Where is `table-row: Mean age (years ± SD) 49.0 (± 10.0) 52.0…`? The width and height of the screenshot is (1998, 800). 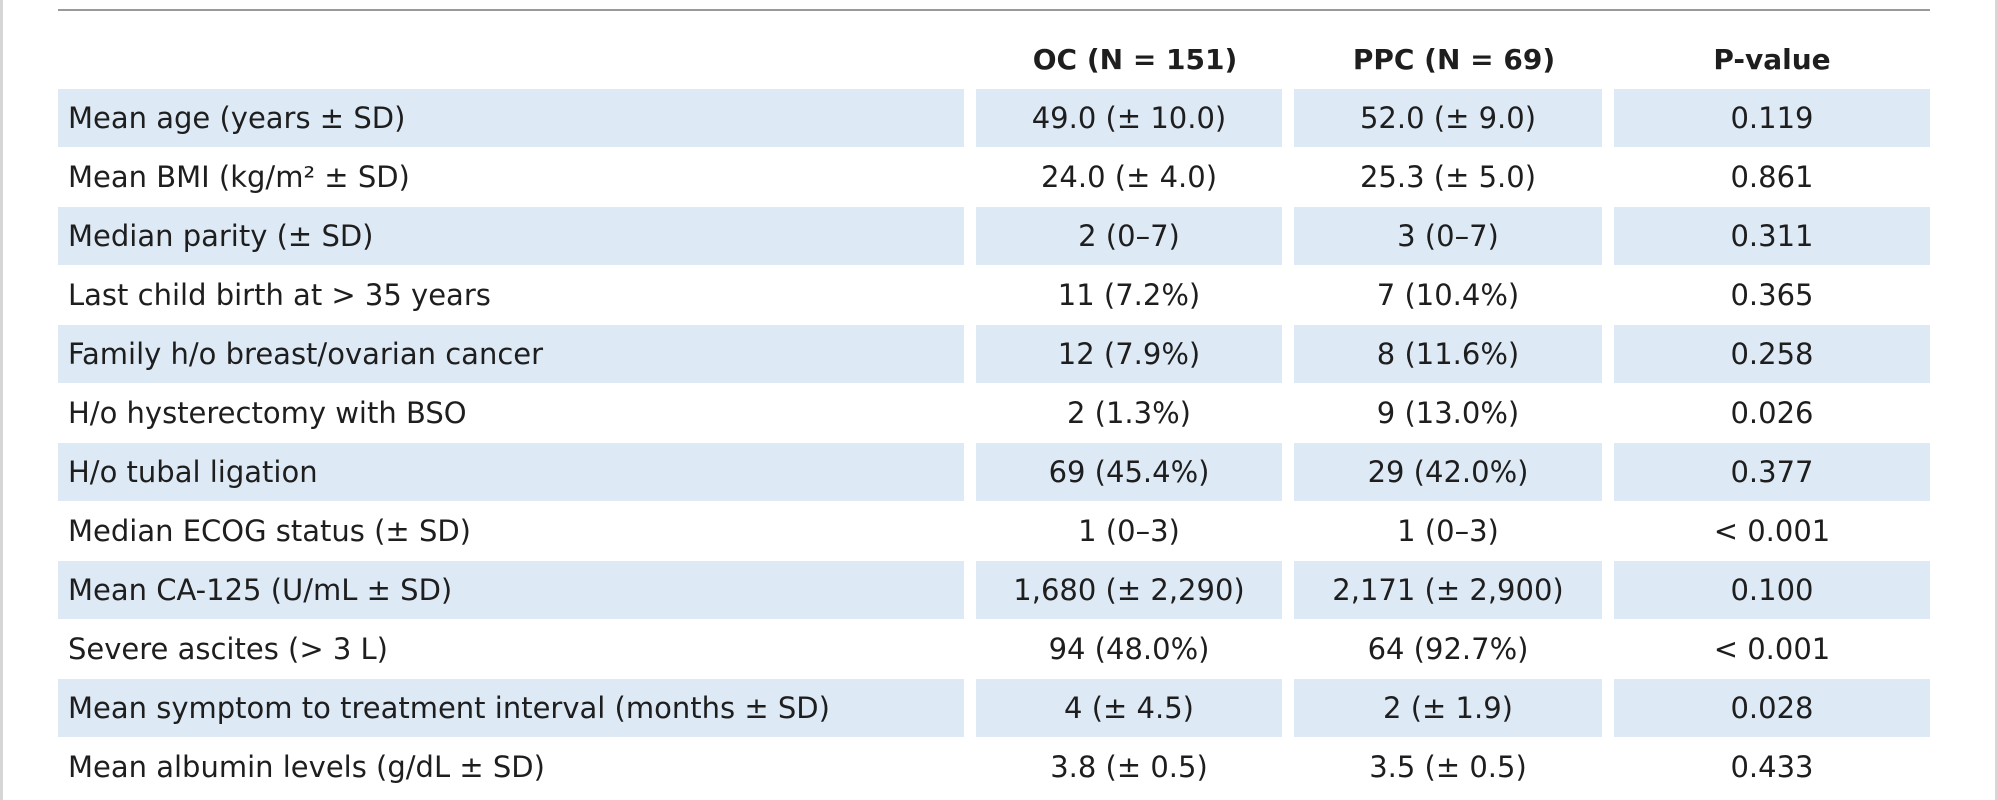 table-row: Mean age (years ± SD) 49.0 (± 10.0) 52.0… is located at coordinates (994, 118).